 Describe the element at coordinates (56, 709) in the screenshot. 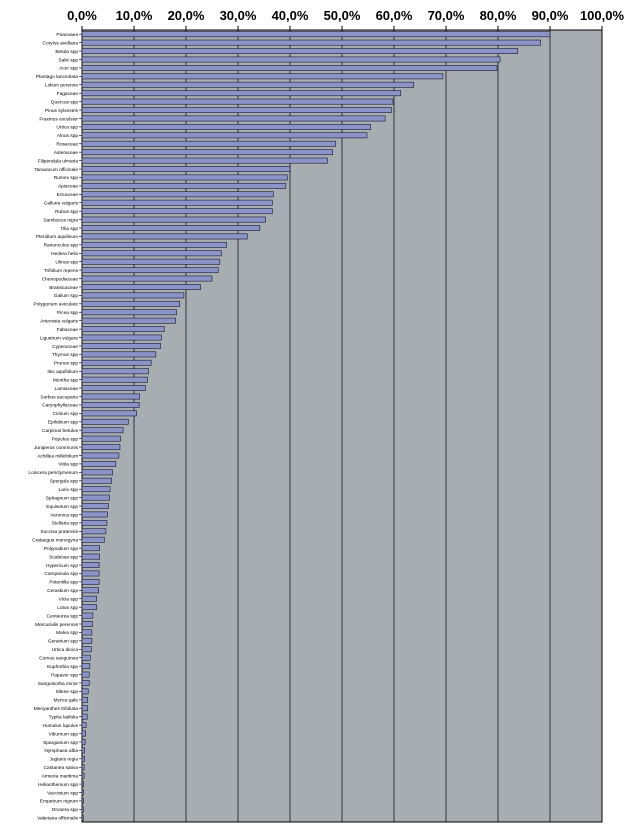

I see `y-tick-label: Menyanthes trifoliata` at that location.